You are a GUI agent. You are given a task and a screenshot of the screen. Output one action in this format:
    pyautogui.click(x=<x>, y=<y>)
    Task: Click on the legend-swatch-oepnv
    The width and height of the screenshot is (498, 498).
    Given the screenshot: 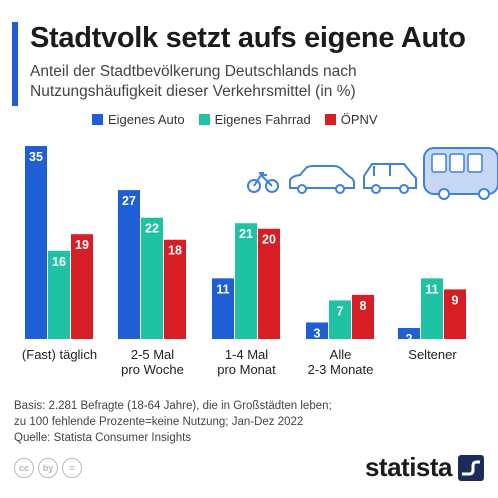 What is the action you would take?
    pyautogui.click(x=330, y=119)
    